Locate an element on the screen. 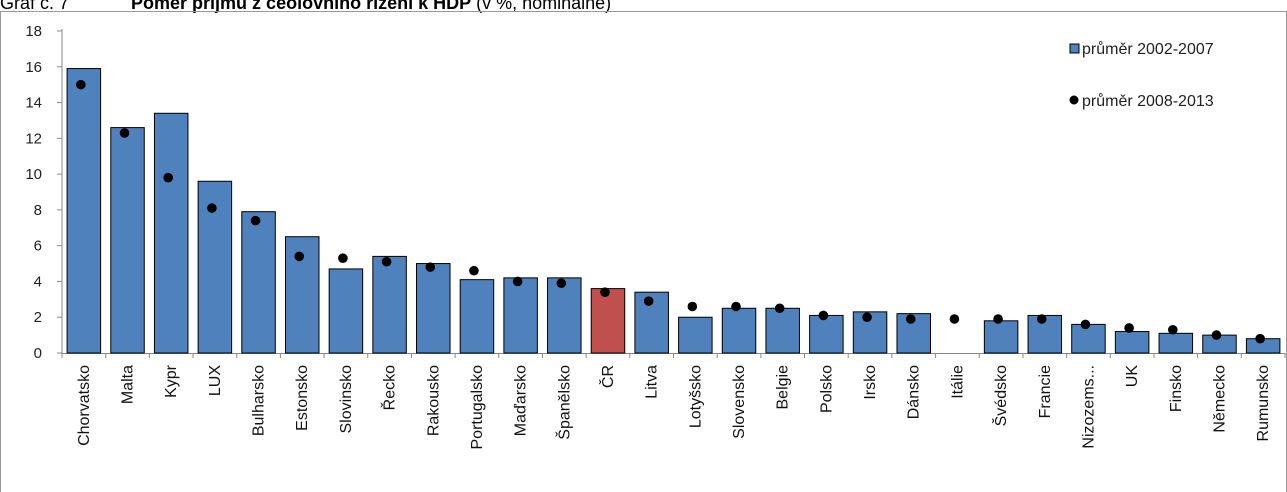 The width and height of the screenshot is (1287, 492). category-label-11: Španělsko is located at coordinates (563, 402).